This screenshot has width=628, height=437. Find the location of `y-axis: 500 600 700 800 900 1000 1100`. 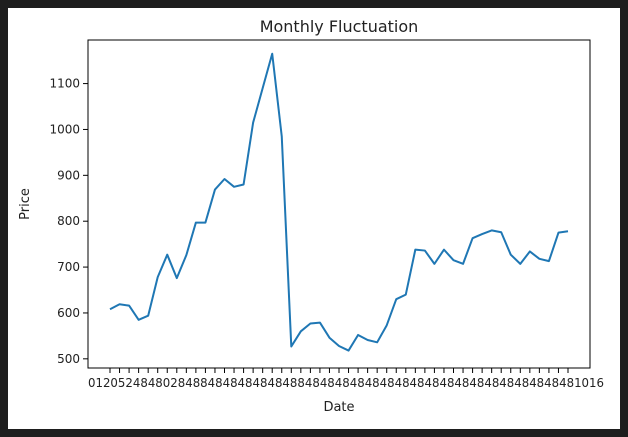

y-axis: 500 600 700 800 900 1000 1100 is located at coordinates (68, 221).